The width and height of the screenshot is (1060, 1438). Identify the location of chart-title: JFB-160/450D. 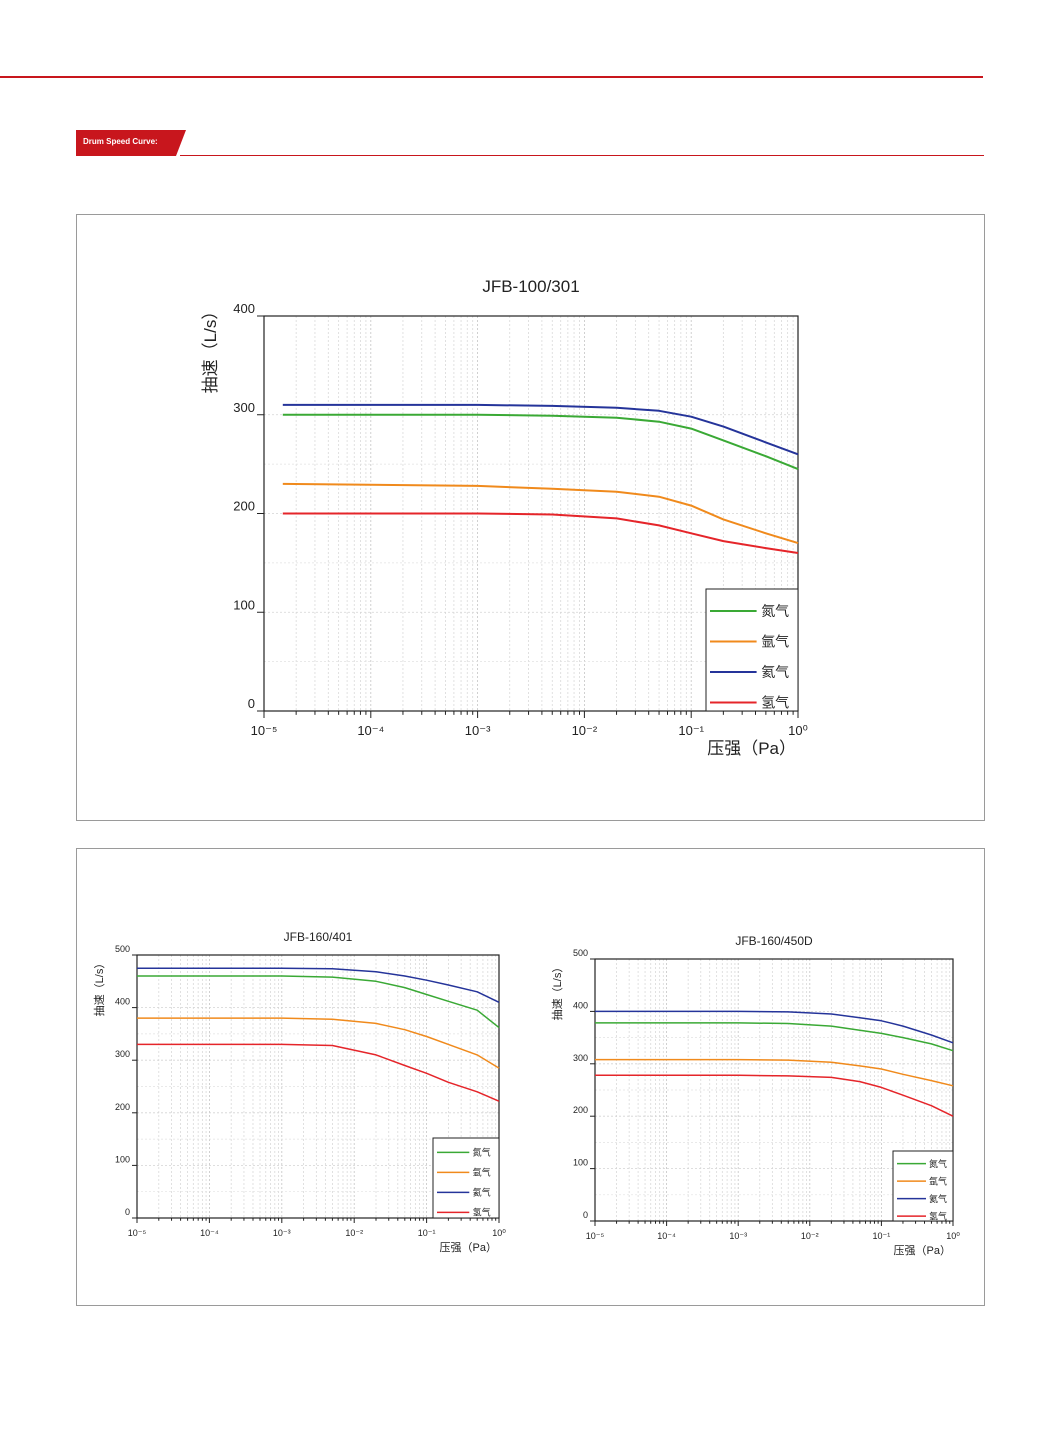
(774, 941).